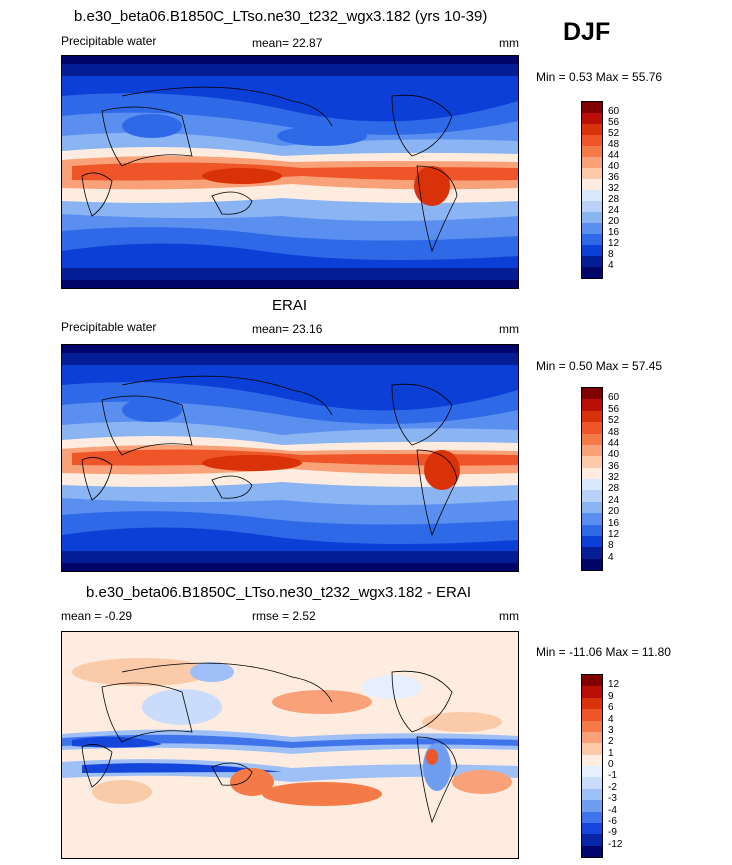 This screenshot has height=865, width=732. What do you see at coordinates (509, 616) in the screenshot?
I see `panel-3-units-label: mm` at bounding box center [509, 616].